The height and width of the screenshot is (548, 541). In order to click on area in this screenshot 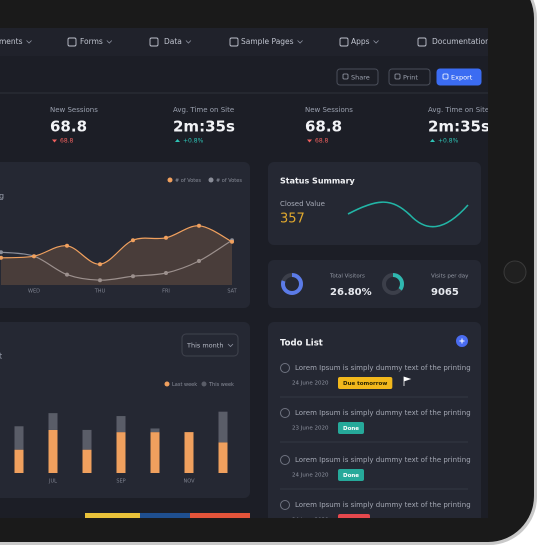, I will do `click(116, 255)`.